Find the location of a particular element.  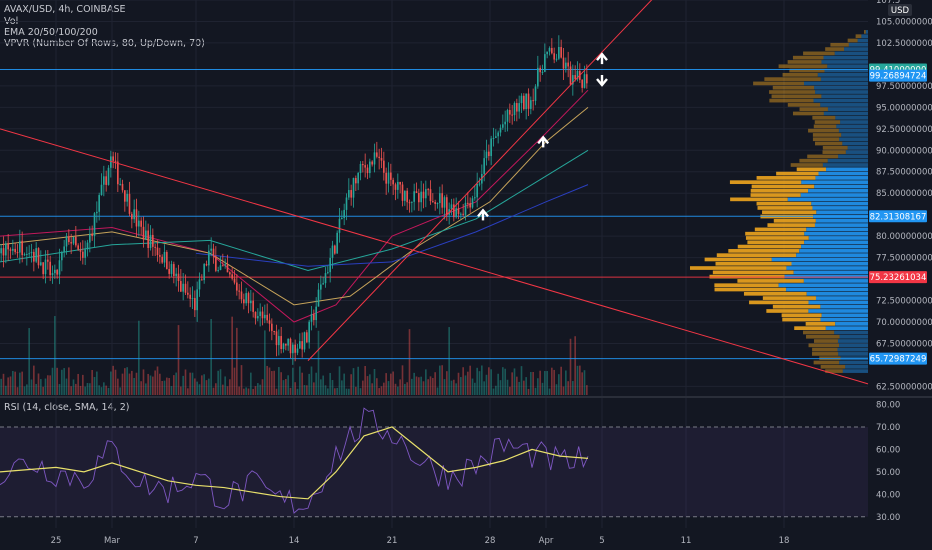

price-tag-label-4: 65.72987249 is located at coordinates (898, 360).